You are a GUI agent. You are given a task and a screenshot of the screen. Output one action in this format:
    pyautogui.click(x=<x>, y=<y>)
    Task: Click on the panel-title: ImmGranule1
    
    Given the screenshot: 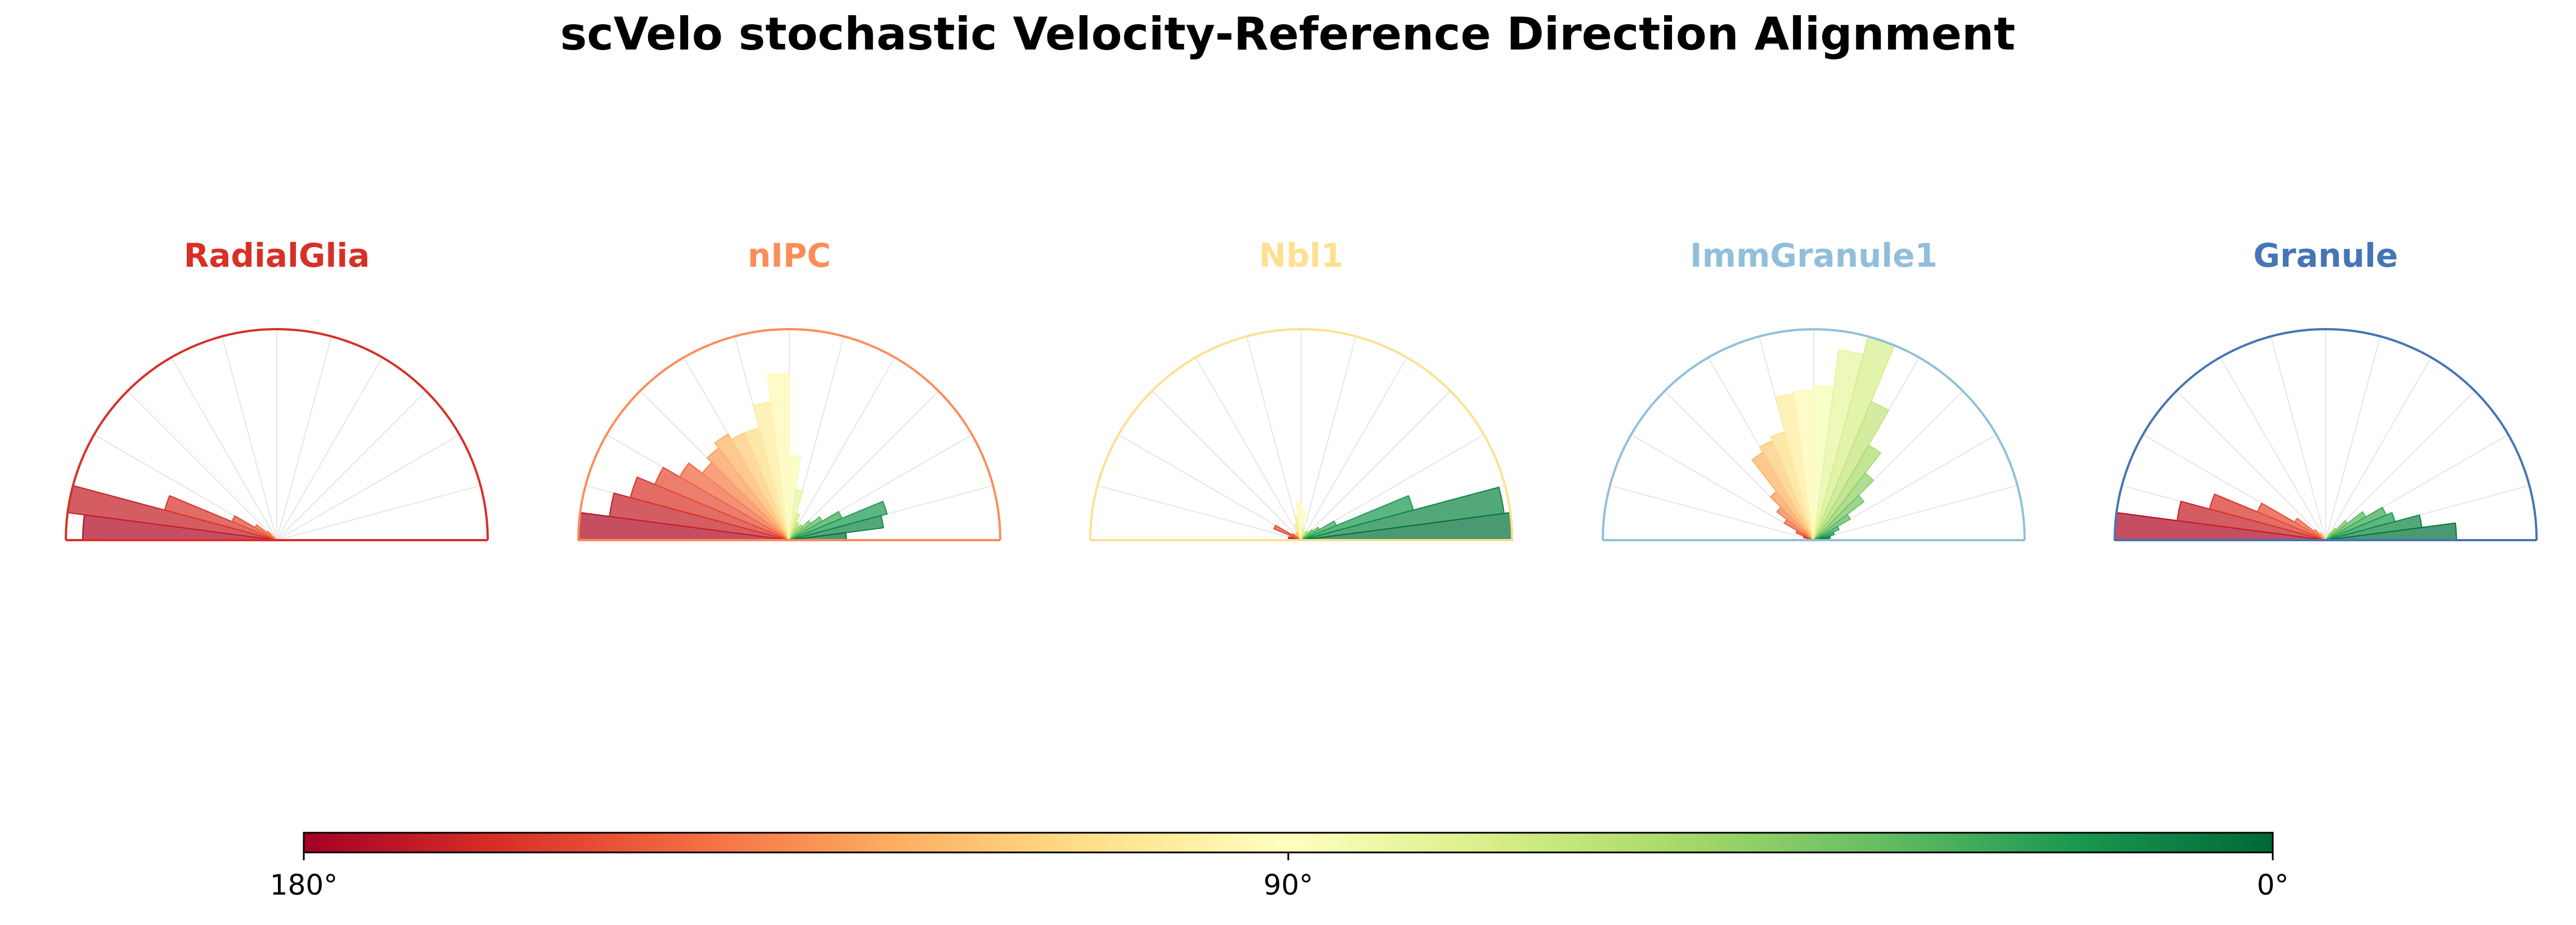 What is the action you would take?
    pyautogui.click(x=1813, y=255)
    